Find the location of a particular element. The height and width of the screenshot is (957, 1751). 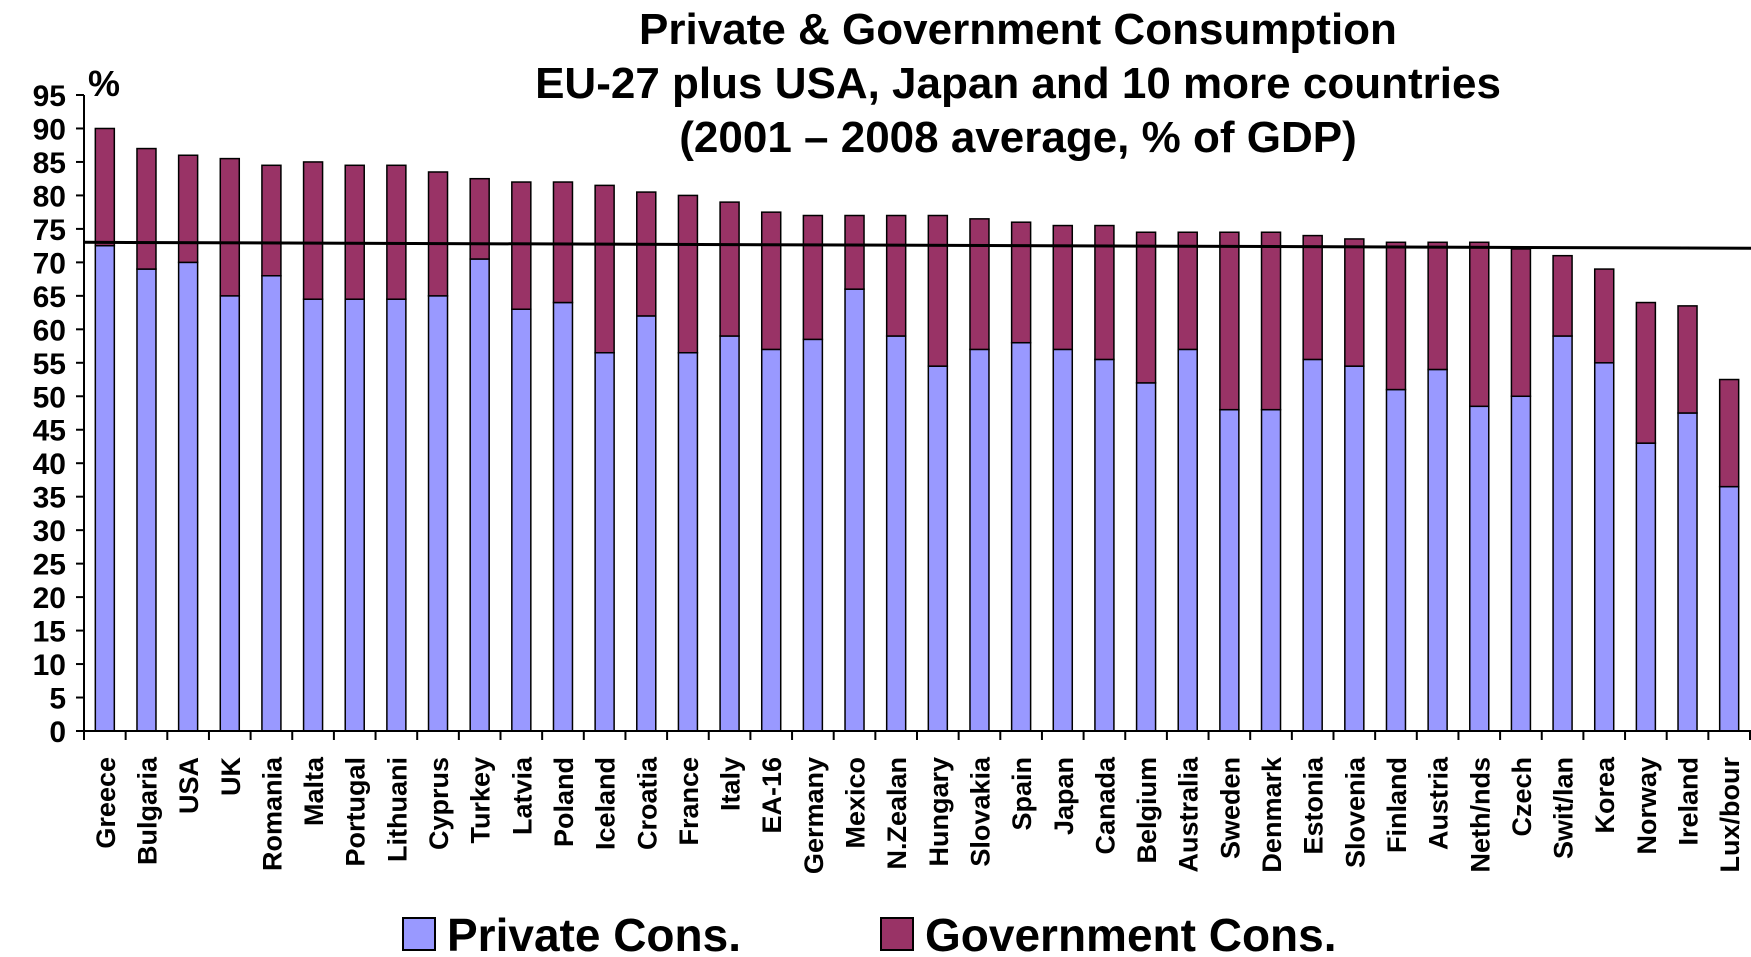

y-tick-label: 80 is located at coordinates (49, 196).